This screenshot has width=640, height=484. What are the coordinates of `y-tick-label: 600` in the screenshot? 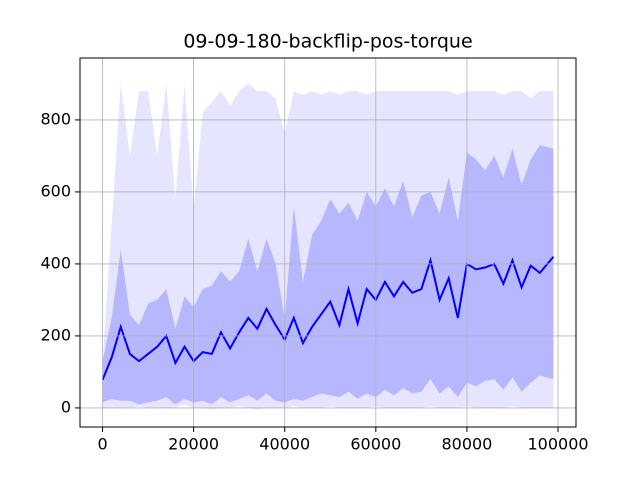 It's located at (55, 190).